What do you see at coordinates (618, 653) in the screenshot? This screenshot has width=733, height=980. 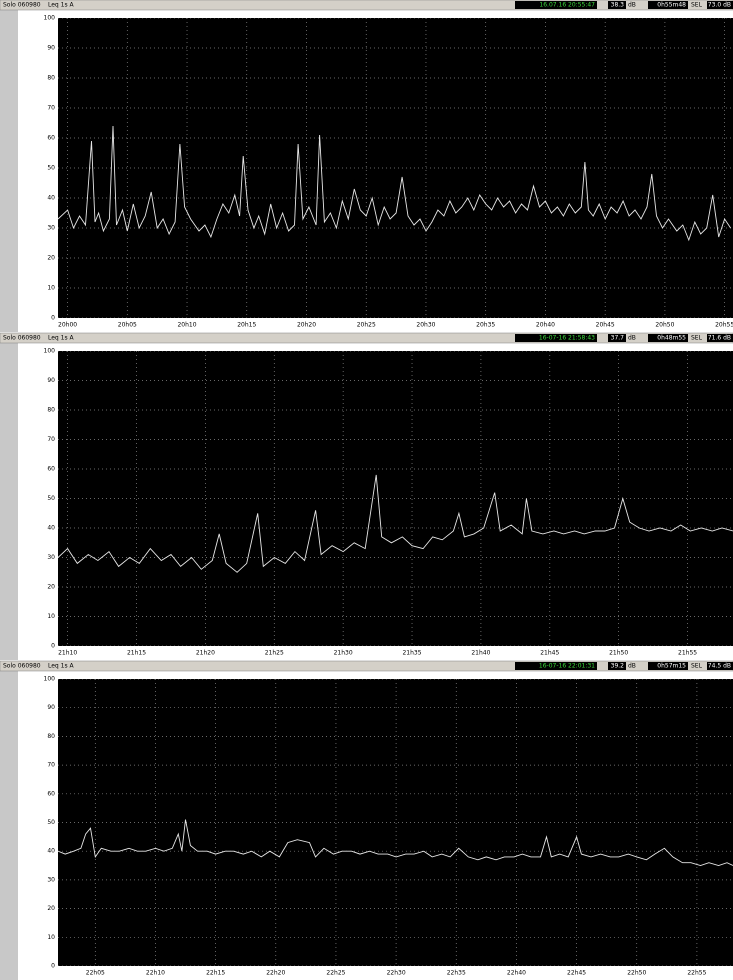 I see `x-tick-label: 21h50` at bounding box center [618, 653].